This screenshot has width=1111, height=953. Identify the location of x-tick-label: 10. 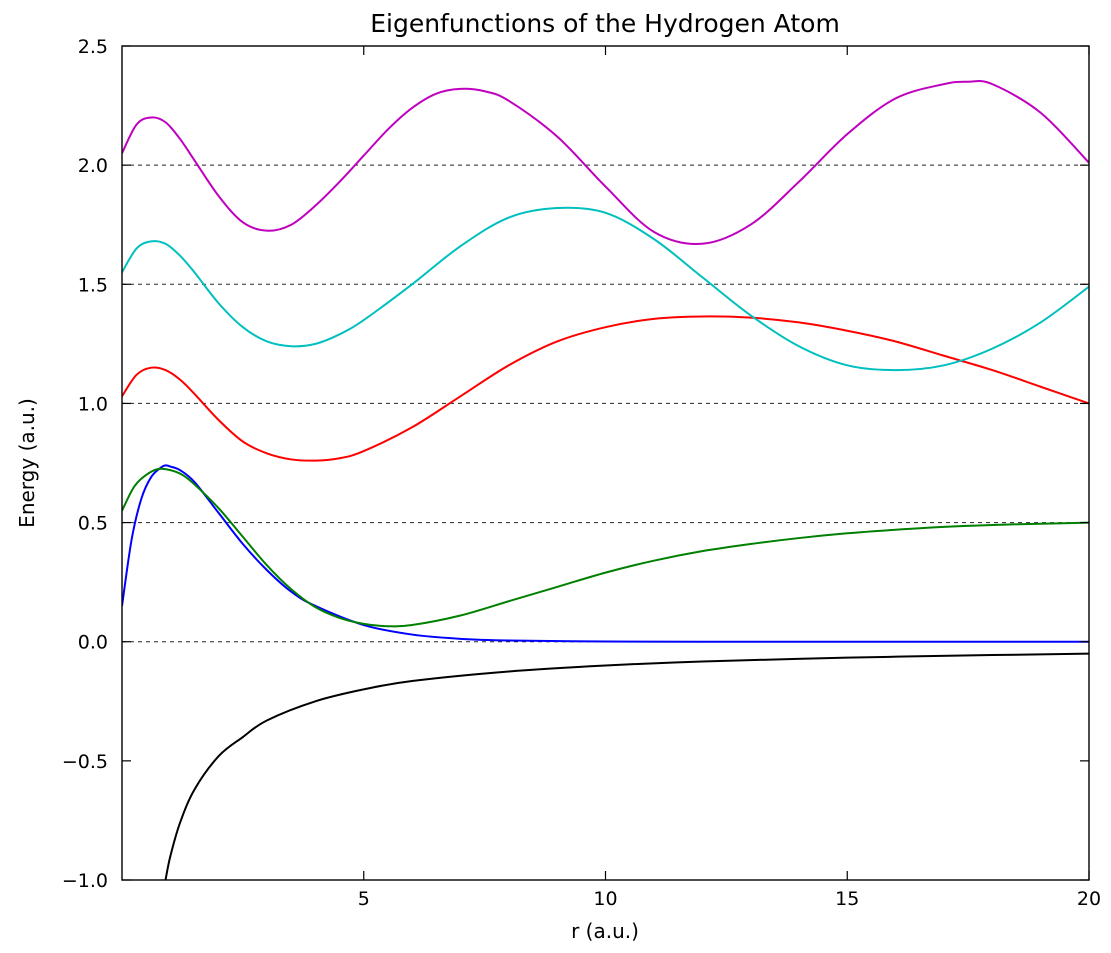
(605, 899).